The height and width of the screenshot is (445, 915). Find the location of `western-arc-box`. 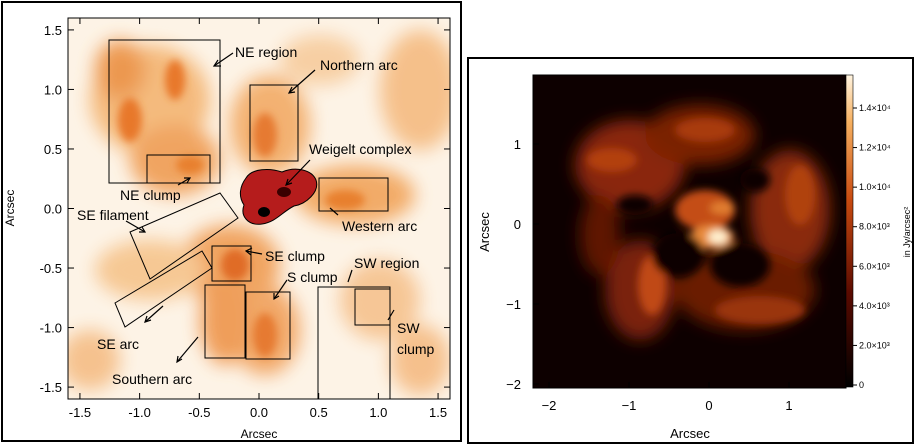

western-arc-box is located at coordinates (353, 194).